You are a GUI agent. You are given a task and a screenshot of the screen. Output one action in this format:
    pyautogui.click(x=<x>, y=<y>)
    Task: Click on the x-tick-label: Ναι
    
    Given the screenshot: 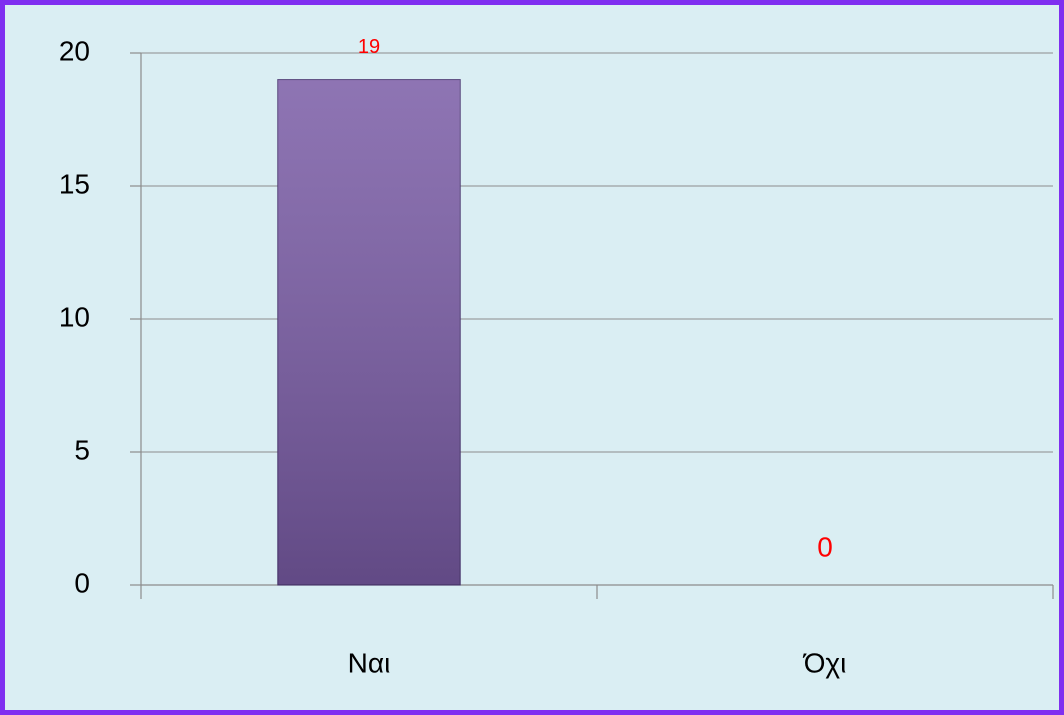 What is the action you would take?
    pyautogui.click(x=369, y=662)
    